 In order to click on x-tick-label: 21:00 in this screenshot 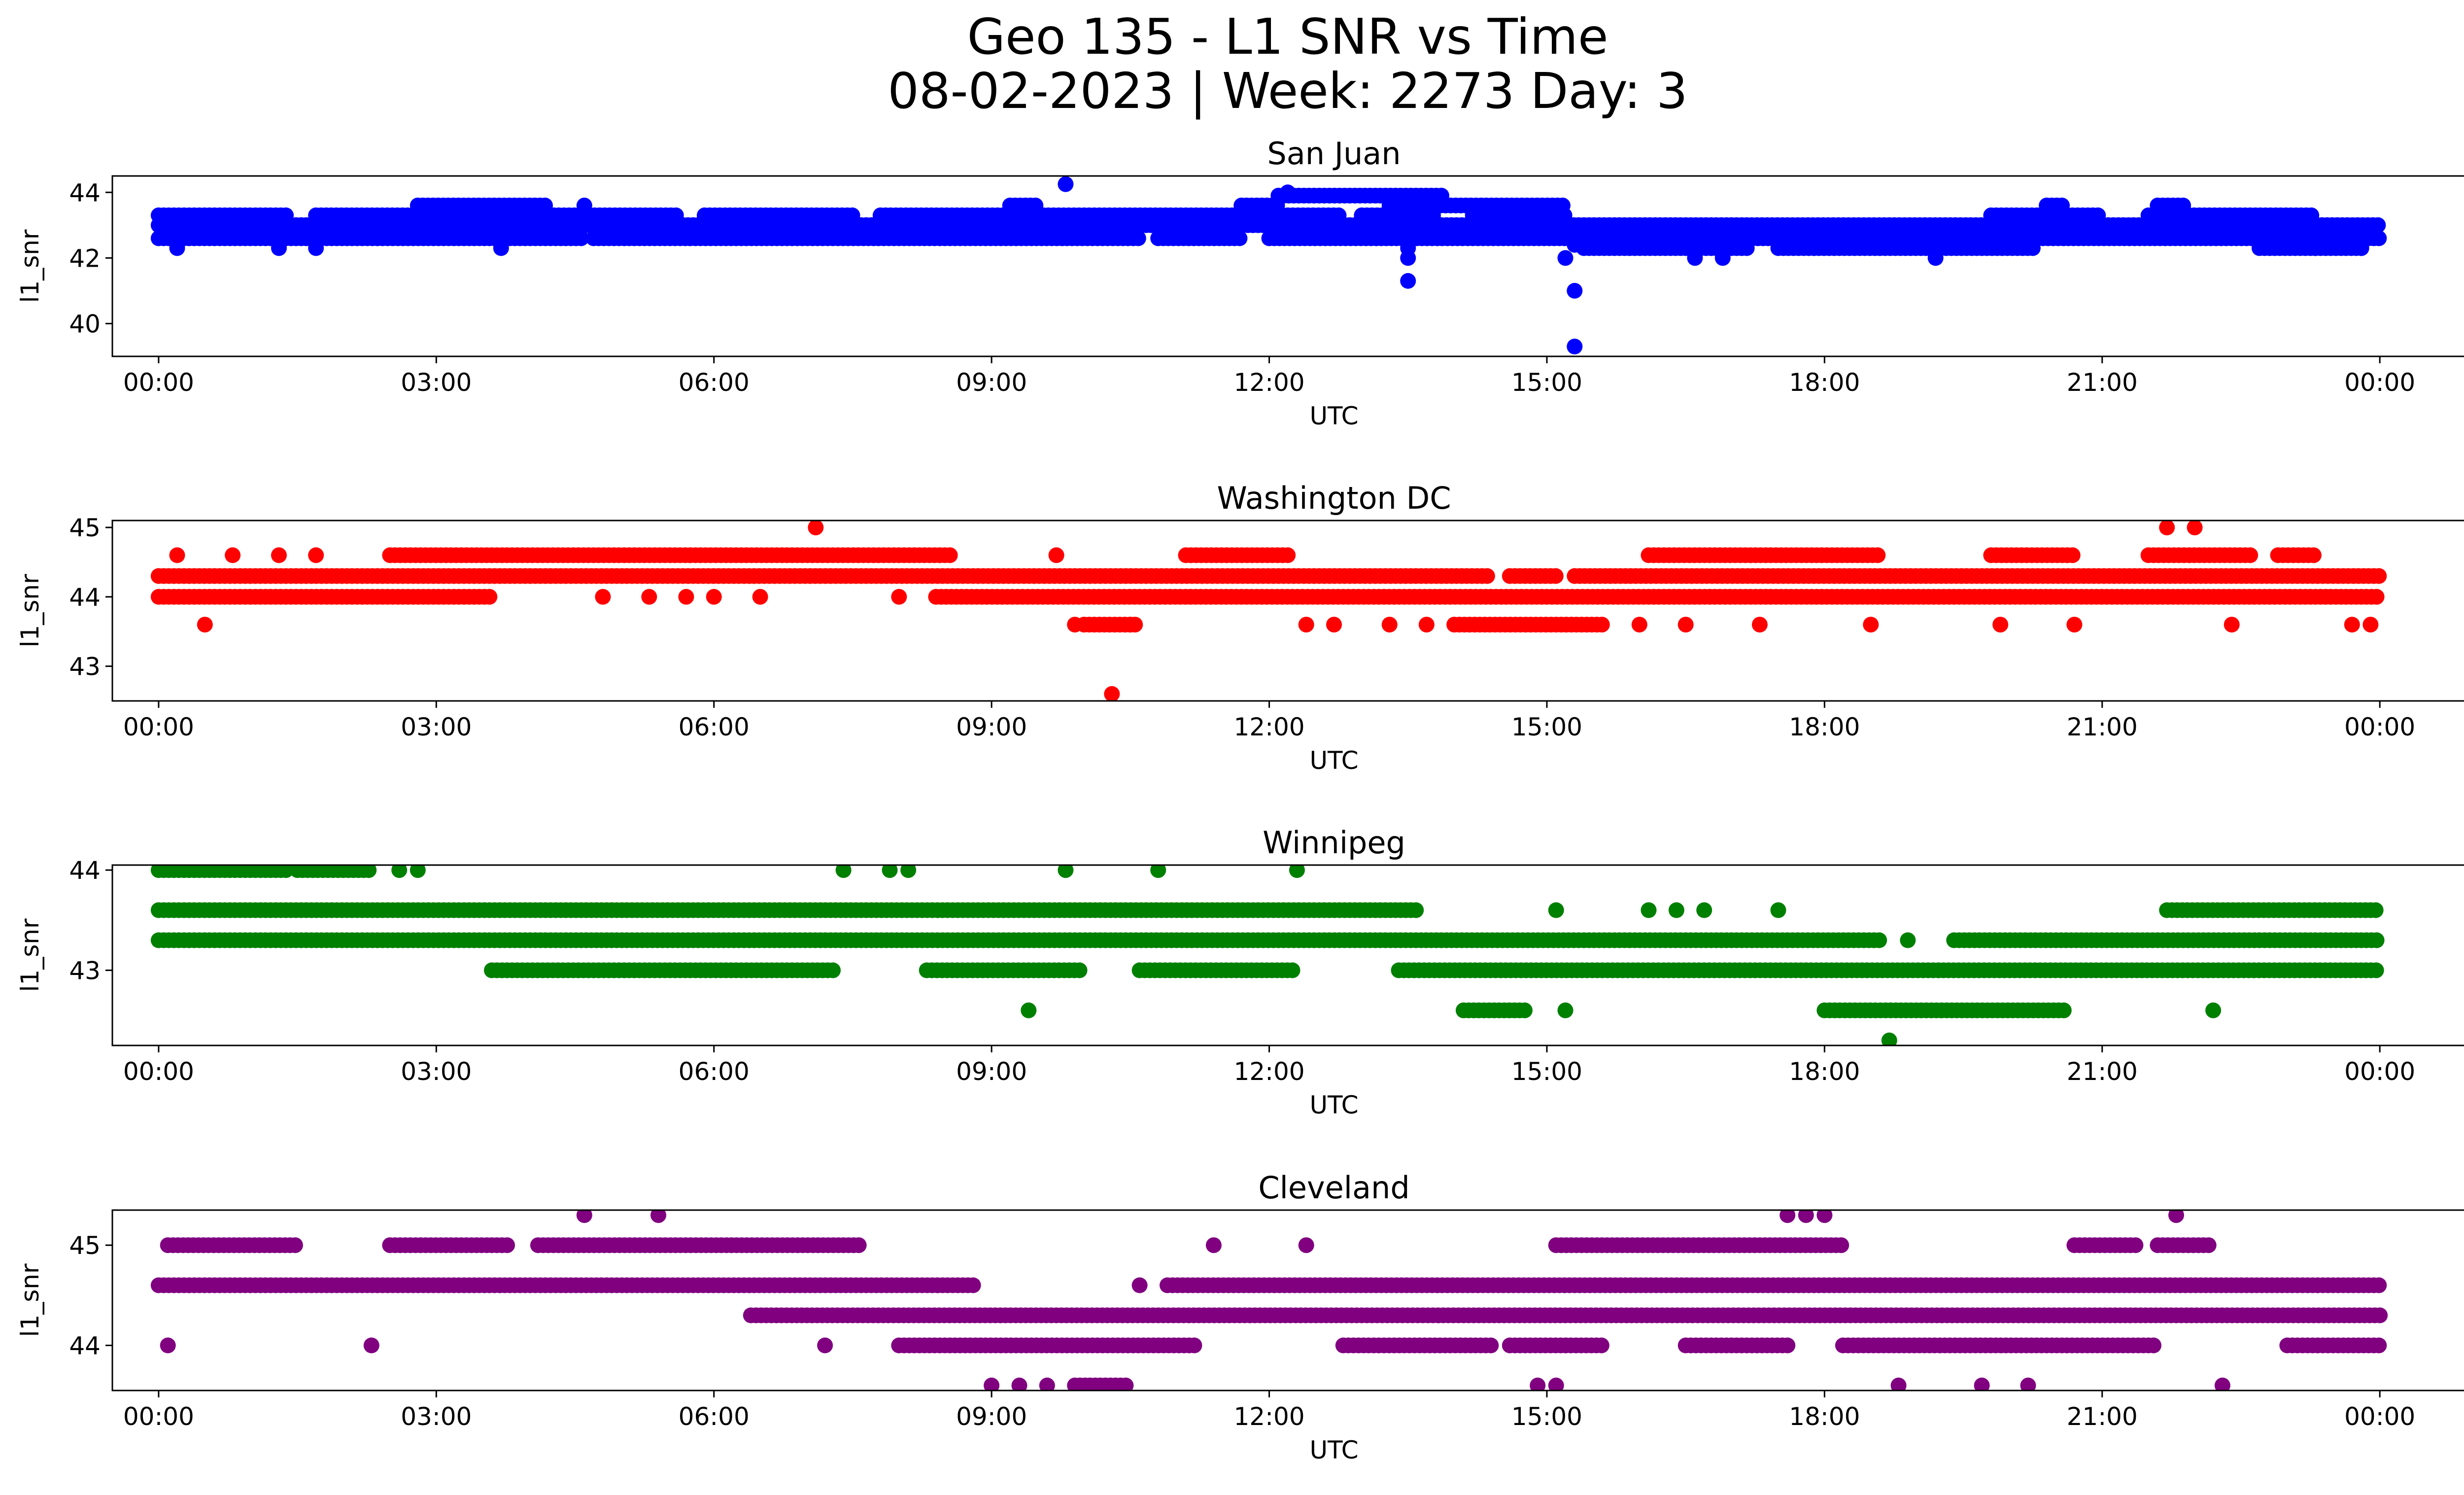, I will do `click(2102, 727)`.